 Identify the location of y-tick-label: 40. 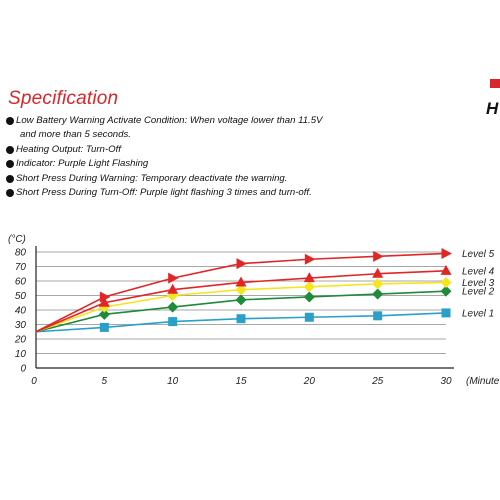
(21, 311).